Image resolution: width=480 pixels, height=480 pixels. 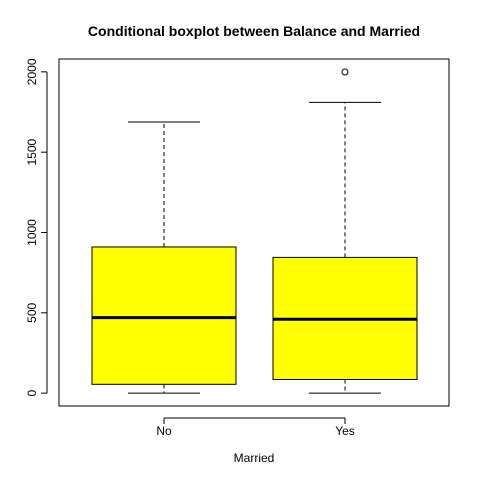 I want to click on x-tick-label: No, so click(x=164, y=431).